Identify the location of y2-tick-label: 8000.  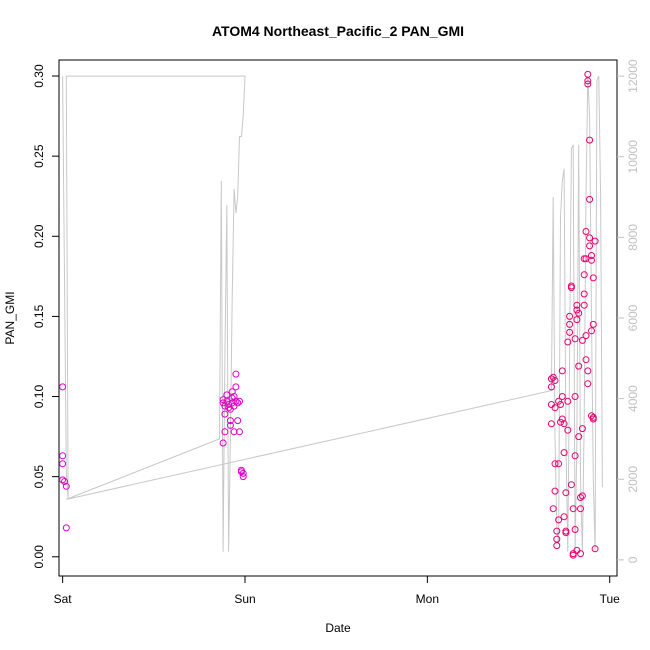
(633, 237).